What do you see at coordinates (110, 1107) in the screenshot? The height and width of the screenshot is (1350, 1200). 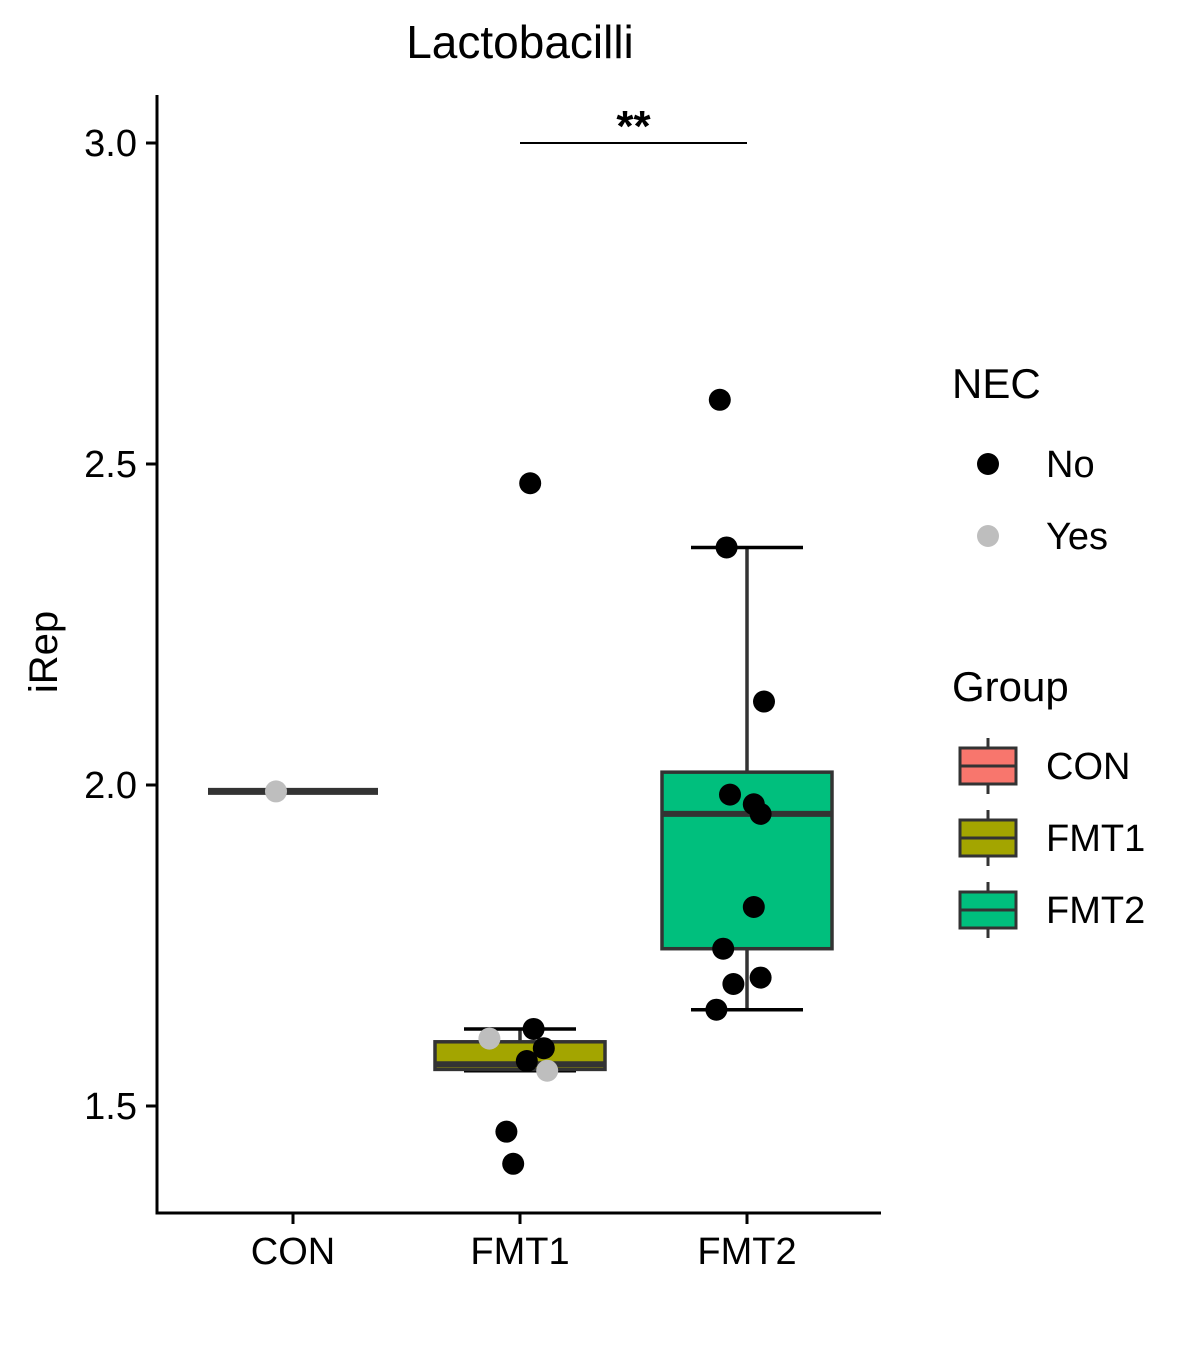 I see `y-tick-label: 1.5` at bounding box center [110, 1107].